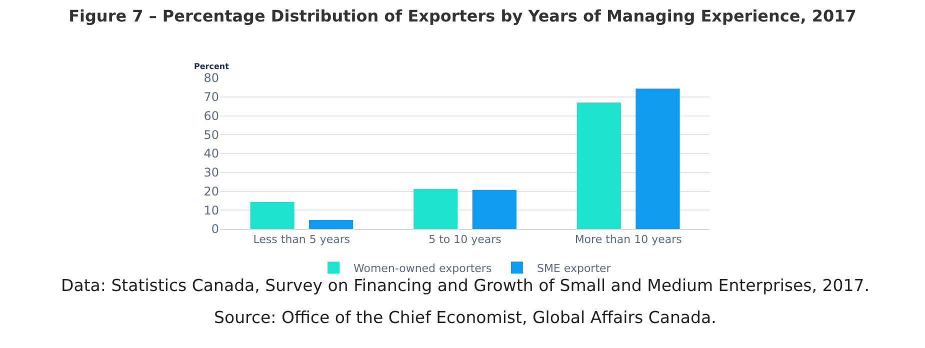 The width and height of the screenshot is (925, 348). I want to click on x-tick-label: More than 10 years, so click(628, 239).